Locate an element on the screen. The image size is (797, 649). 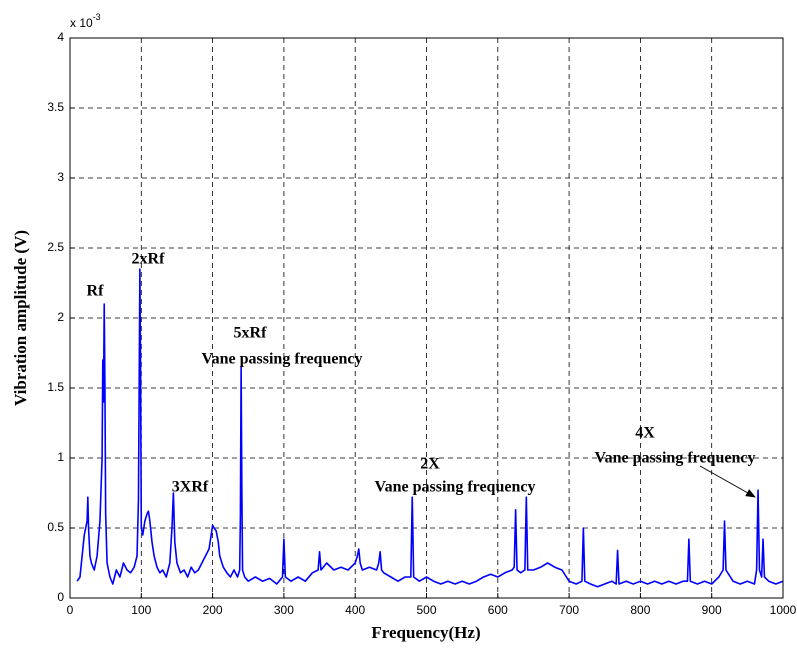
y-tick-label: 2 is located at coordinates (60, 317).